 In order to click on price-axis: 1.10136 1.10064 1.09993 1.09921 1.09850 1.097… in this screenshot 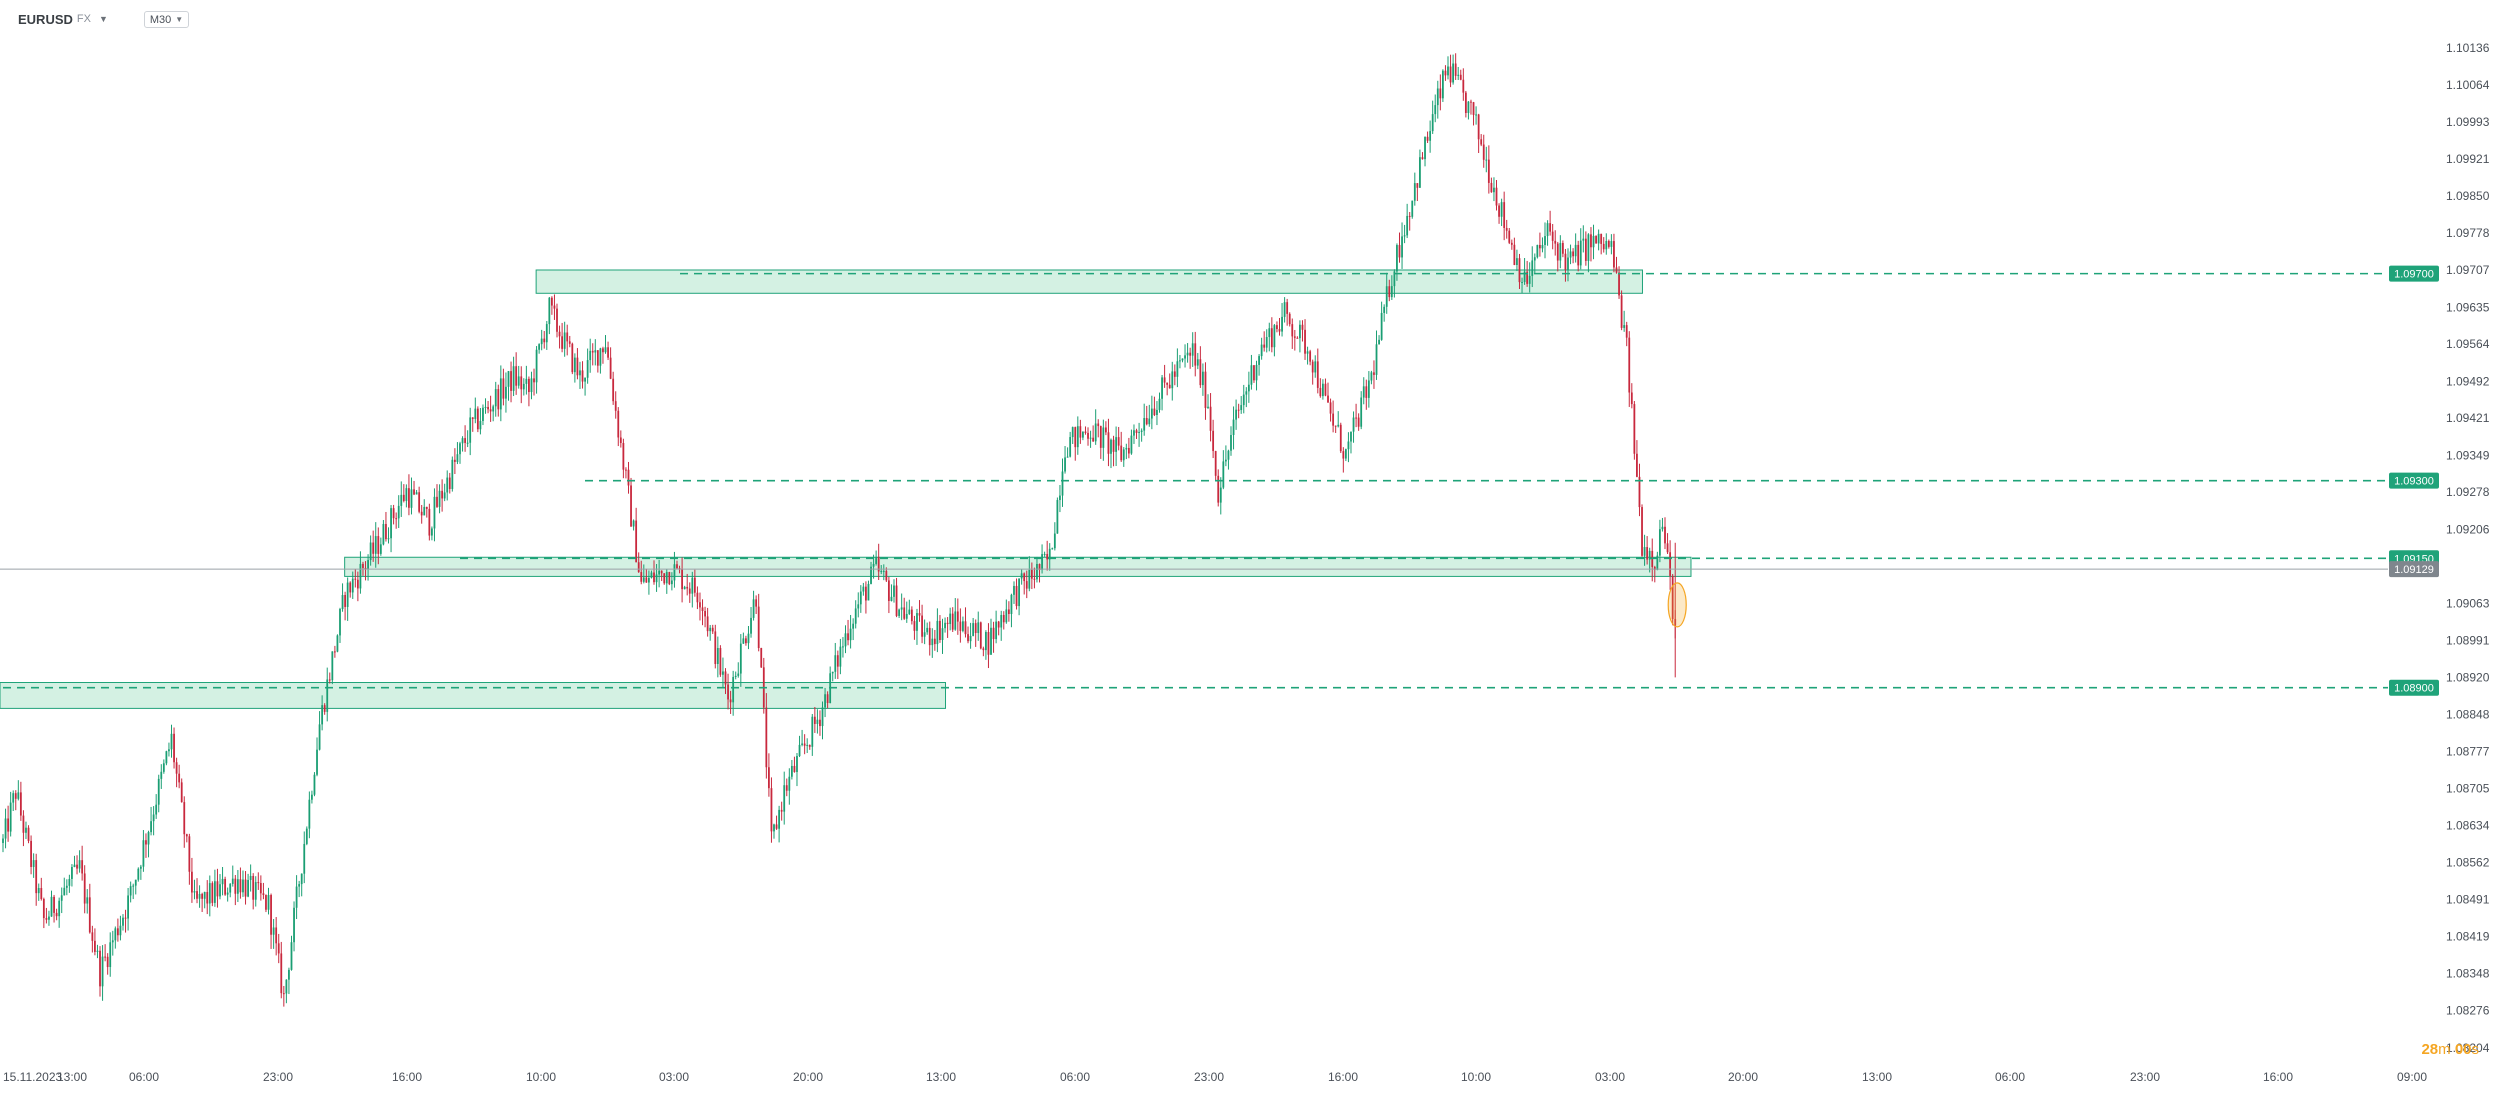, I will do `click(2468, 548)`.